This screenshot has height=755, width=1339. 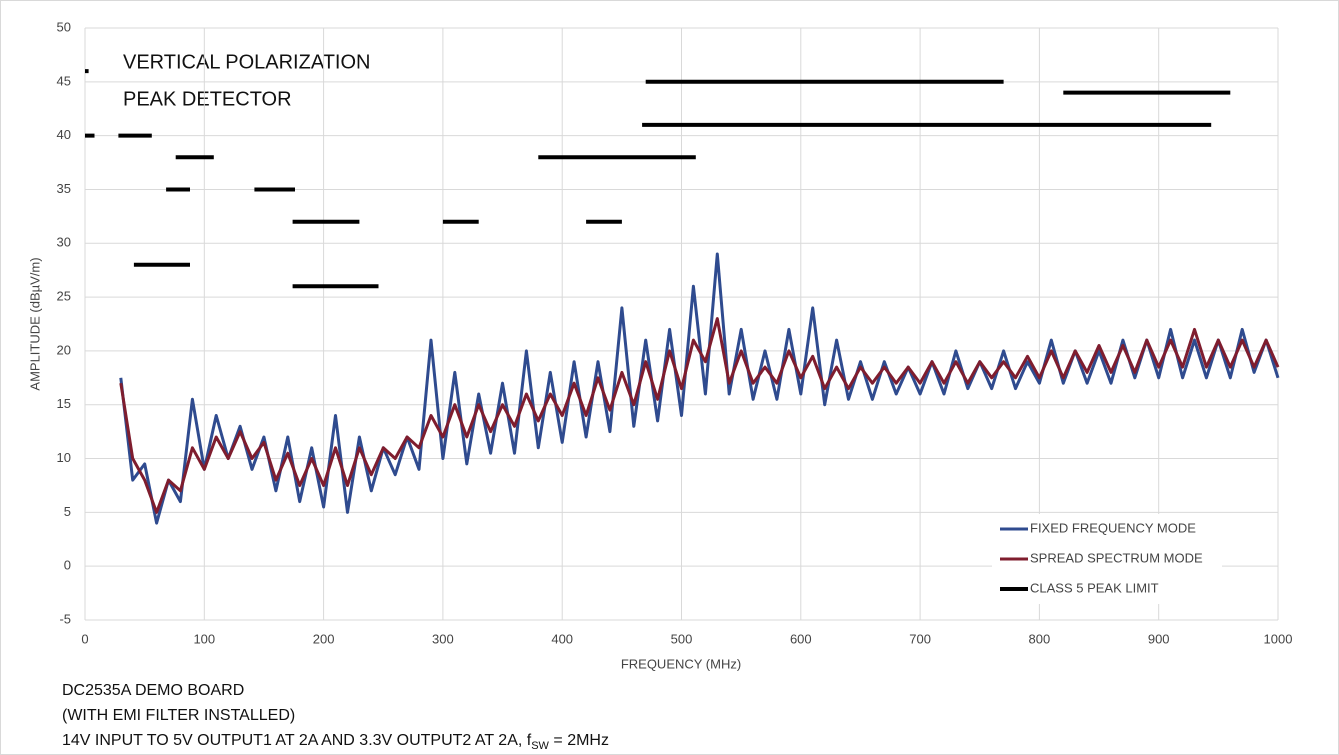 What do you see at coordinates (1040, 638) in the screenshot?
I see `x-tick-label: 800` at bounding box center [1040, 638].